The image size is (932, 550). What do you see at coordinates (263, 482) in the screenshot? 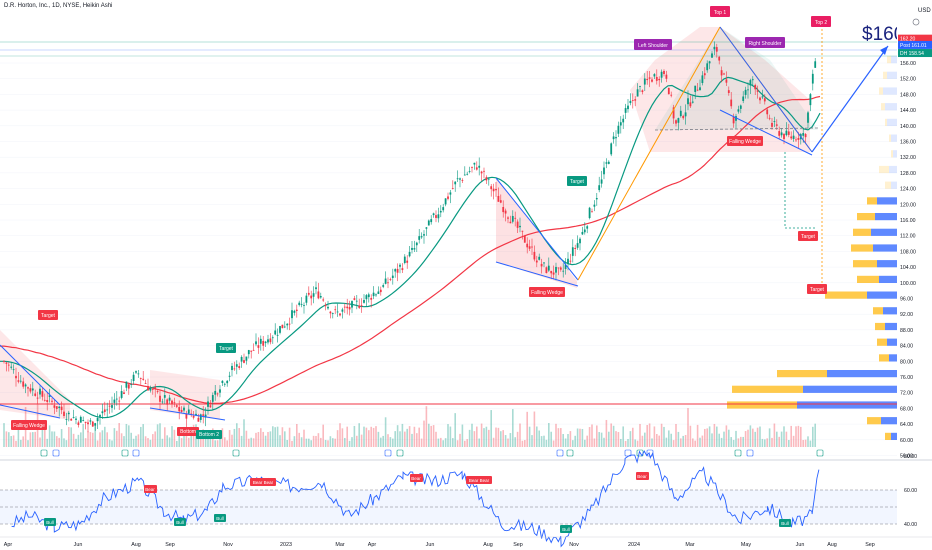
I see `rsi-label-bear-bear-1: Bear Bear` at bounding box center [263, 482].